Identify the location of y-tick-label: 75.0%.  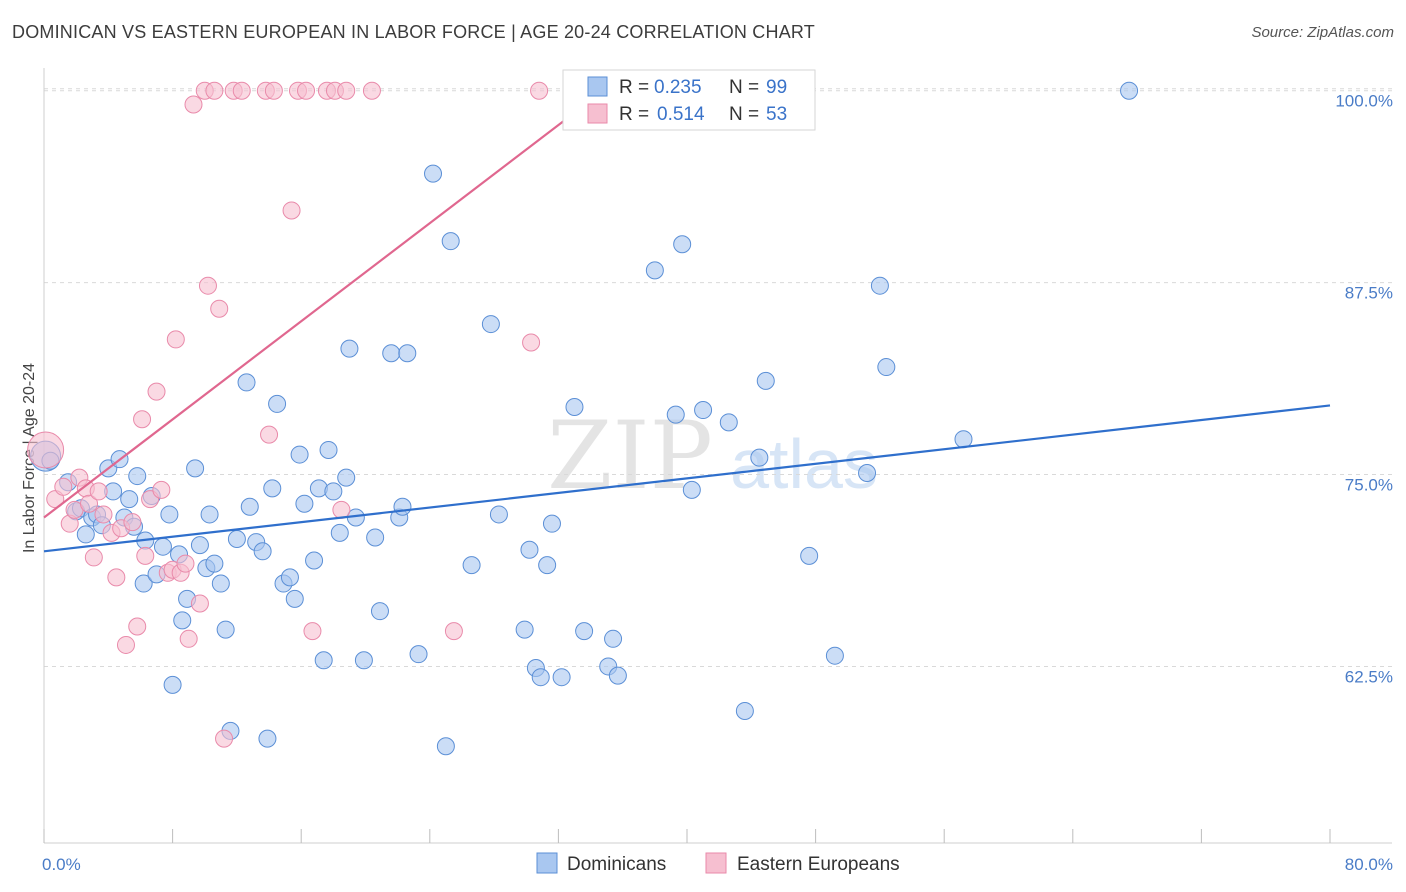
(1369, 485).